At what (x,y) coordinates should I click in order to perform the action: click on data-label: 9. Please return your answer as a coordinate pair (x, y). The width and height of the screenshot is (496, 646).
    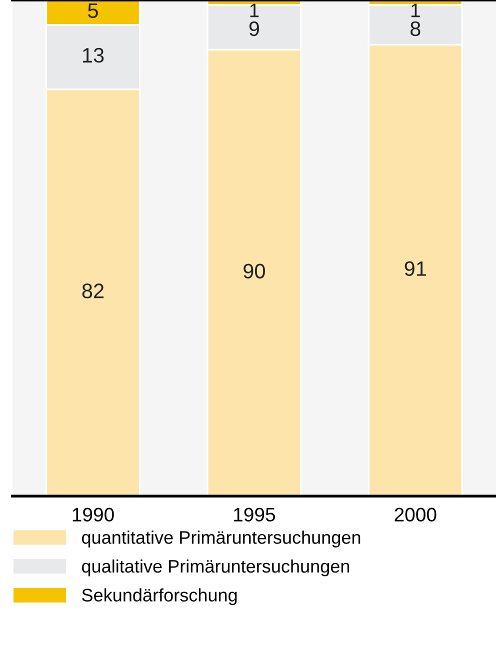
    Looking at the image, I should click on (254, 28).